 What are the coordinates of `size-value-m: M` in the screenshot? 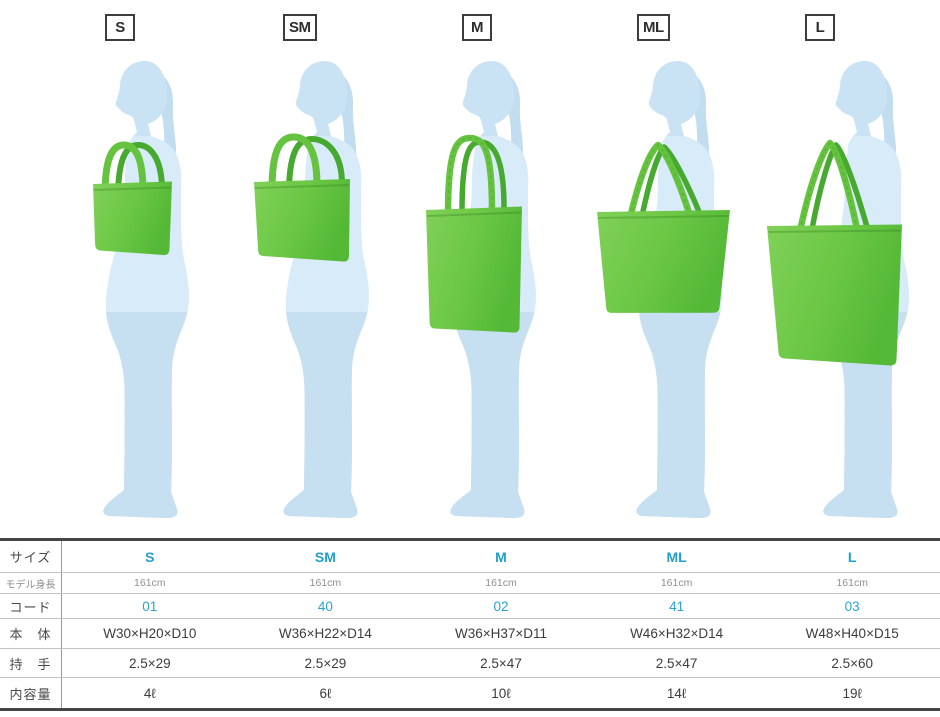 It's located at (501, 556).